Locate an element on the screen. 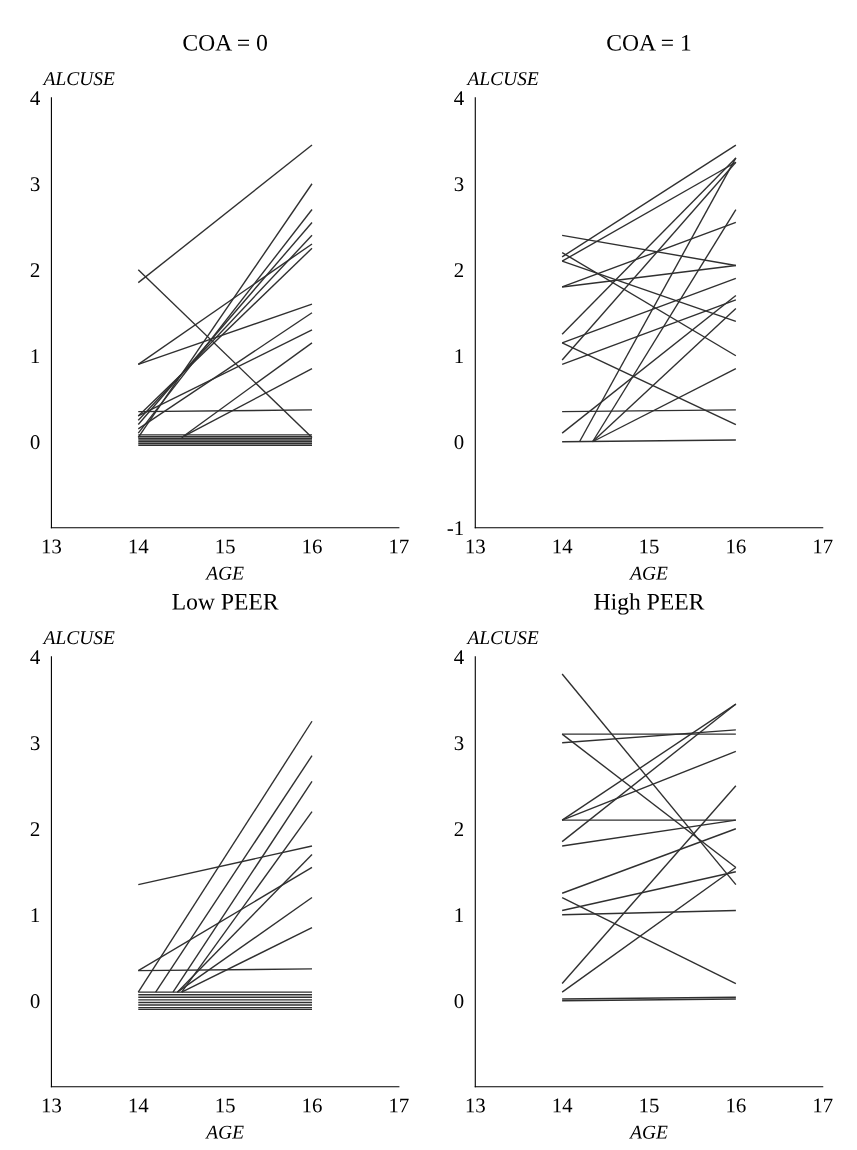 This screenshot has width=857, height=1150. chart-title: High PEER is located at coordinates (649, 604).